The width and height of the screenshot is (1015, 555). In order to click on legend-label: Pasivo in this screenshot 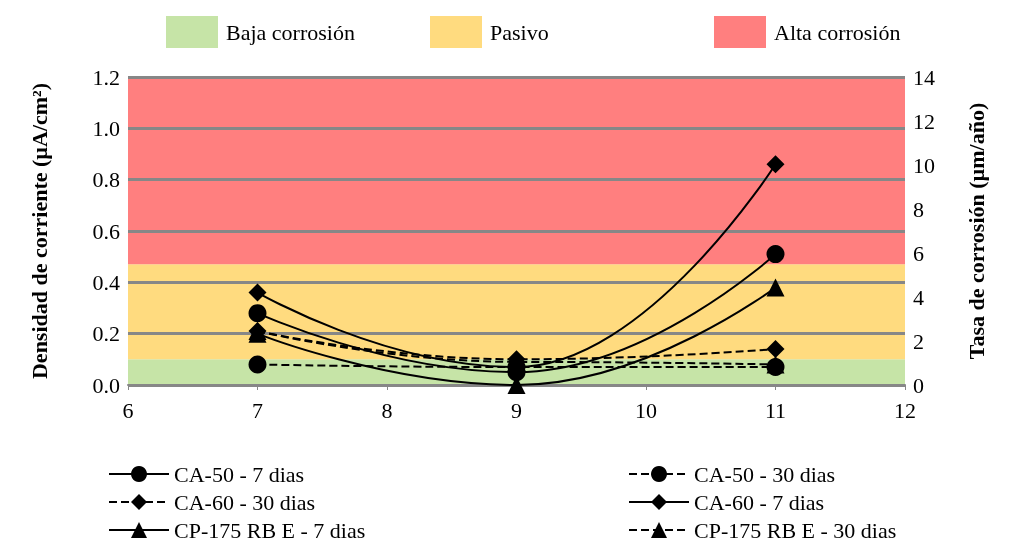, I will do `click(519, 32)`.